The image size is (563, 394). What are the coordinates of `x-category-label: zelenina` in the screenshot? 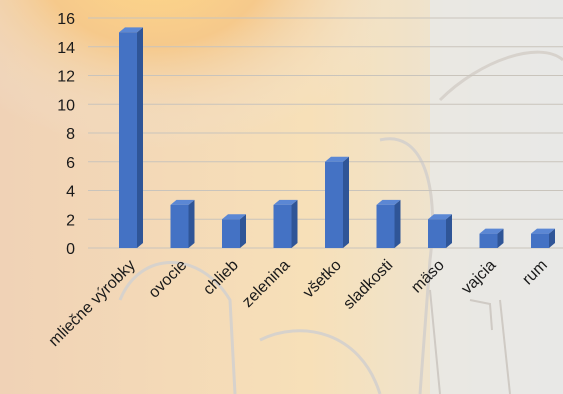 It's located at (266, 284).